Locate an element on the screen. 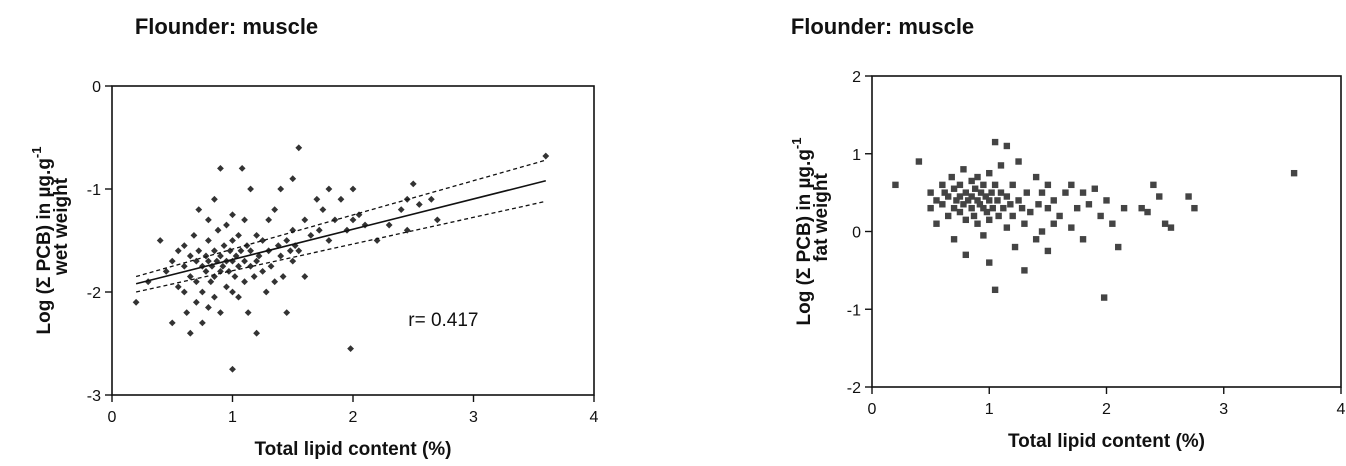 The image size is (1346, 466). y-axis-title-superscript: -1 is located at coordinates (36, 153).